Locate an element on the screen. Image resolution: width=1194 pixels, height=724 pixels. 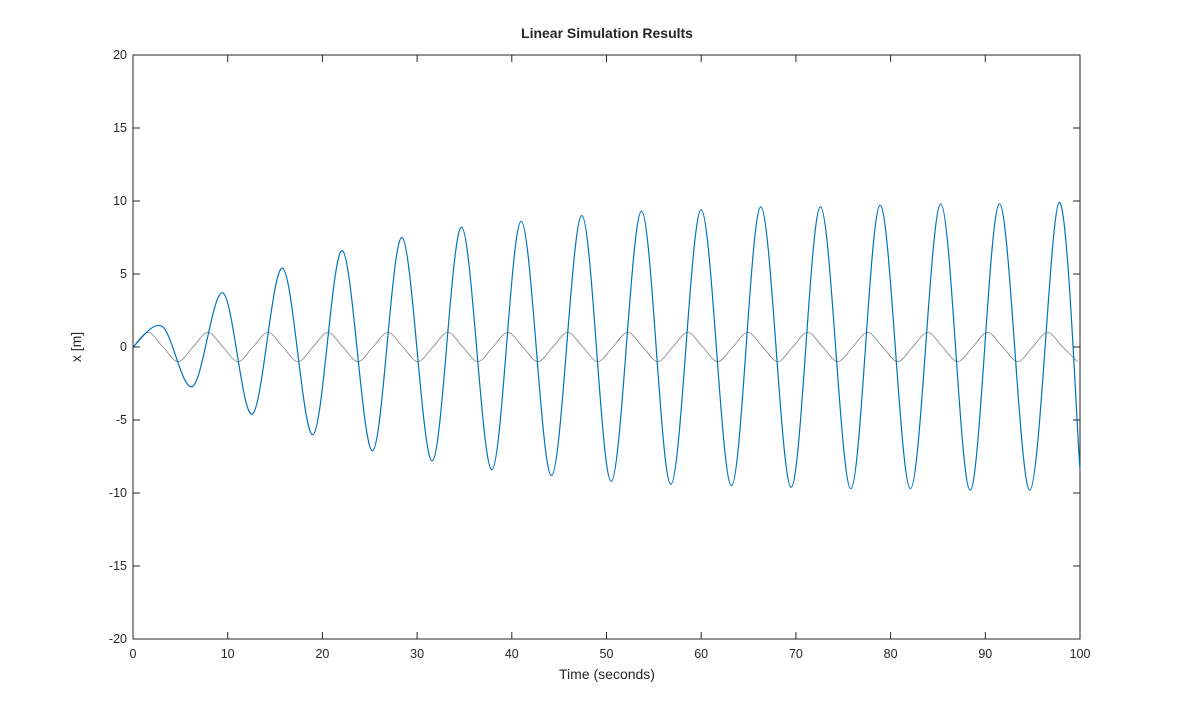
series-line-input is located at coordinates (605, 347).